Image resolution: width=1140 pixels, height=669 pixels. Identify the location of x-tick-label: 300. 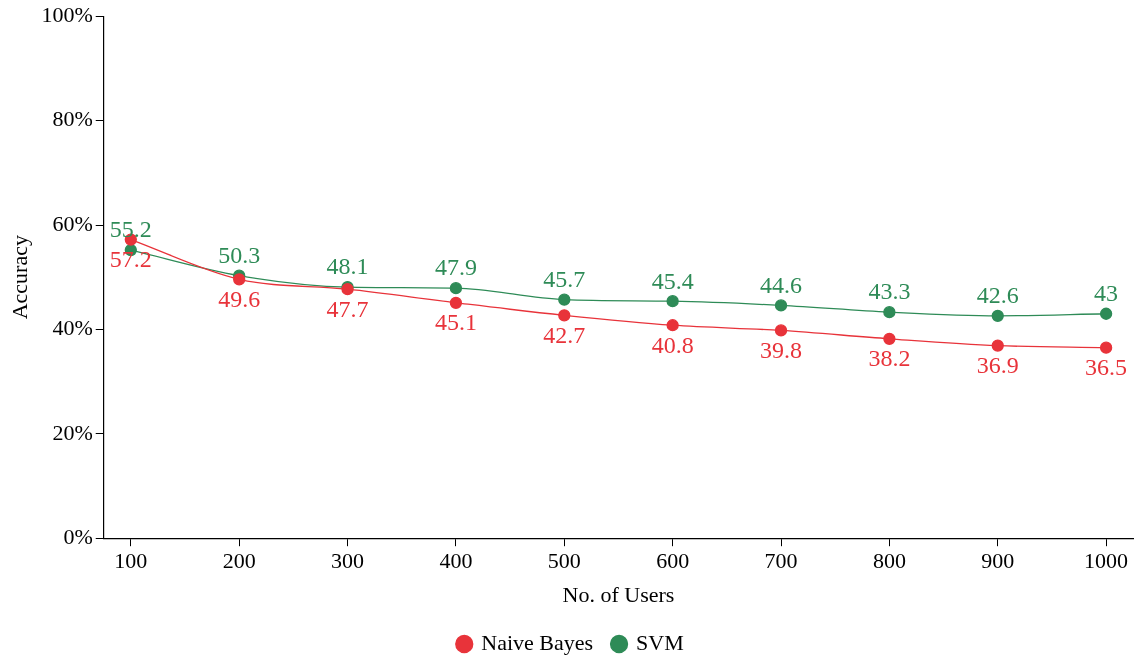
(348, 561).